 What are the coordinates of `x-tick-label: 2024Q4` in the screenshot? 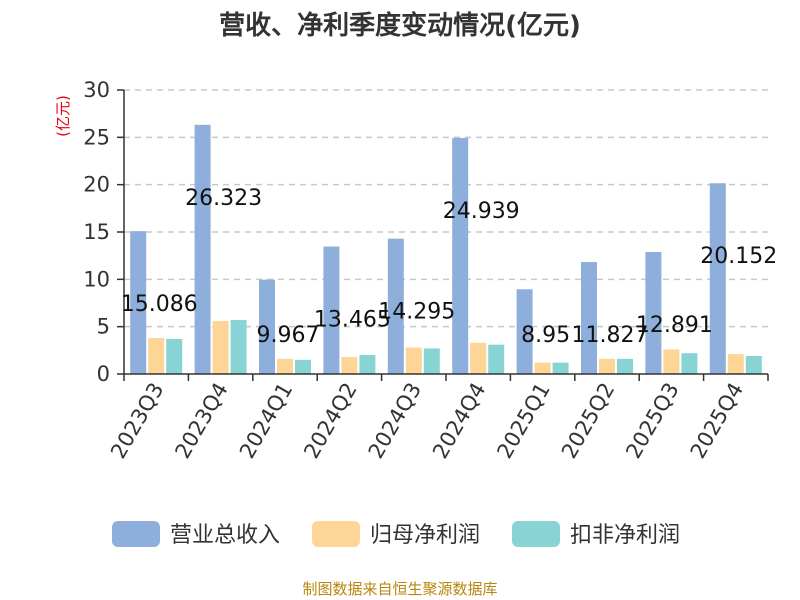 It's located at (459, 421).